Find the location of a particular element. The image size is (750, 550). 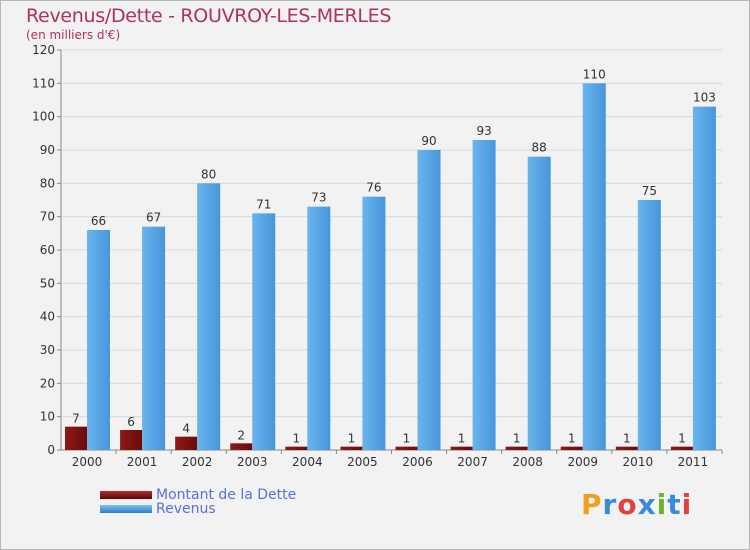

y-tick-label: 110 is located at coordinates (43, 83).